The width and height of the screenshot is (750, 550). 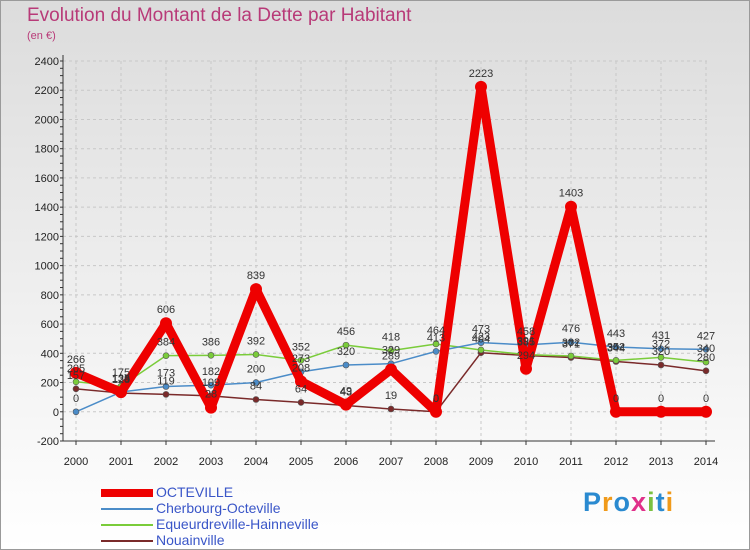 What do you see at coordinates (127, 541) in the screenshot?
I see `legend-swatch-nouainville` at bounding box center [127, 541].